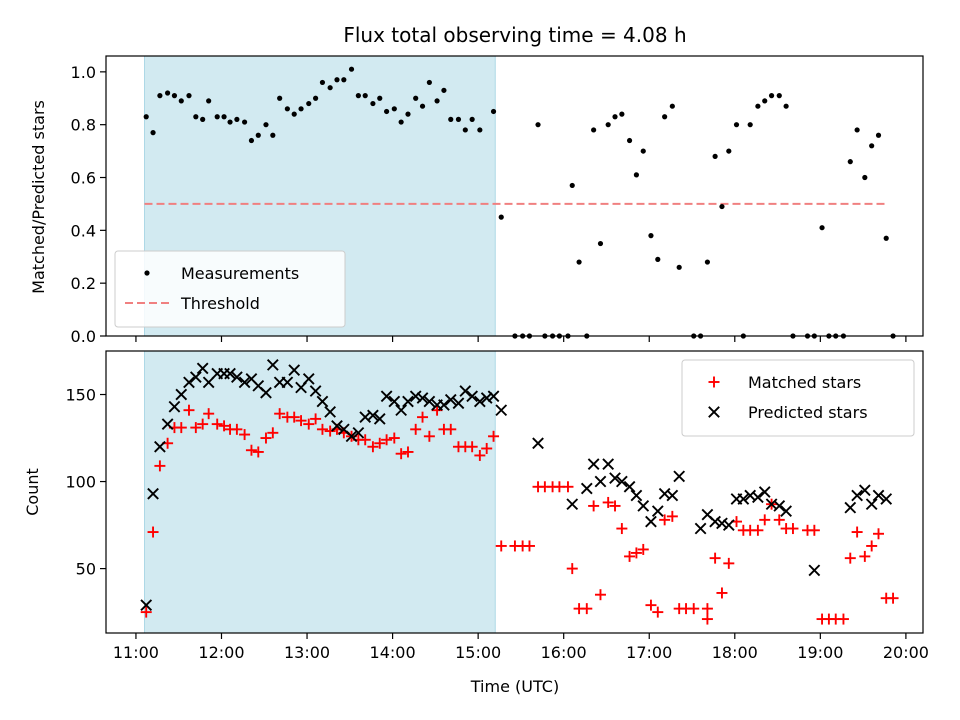  I want to click on x-tick-label: 12:00, so click(221, 652).